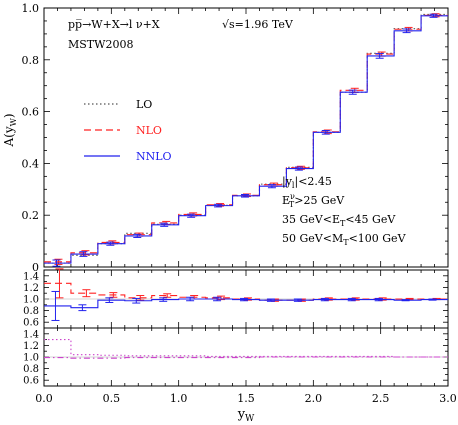 Image resolution: width=458 pixels, height=425 pixels. What do you see at coordinates (313, 200) in the screenshot?
I see `cut-missing-et: Eν T>25 GeV` at bounding box center [313, 200].